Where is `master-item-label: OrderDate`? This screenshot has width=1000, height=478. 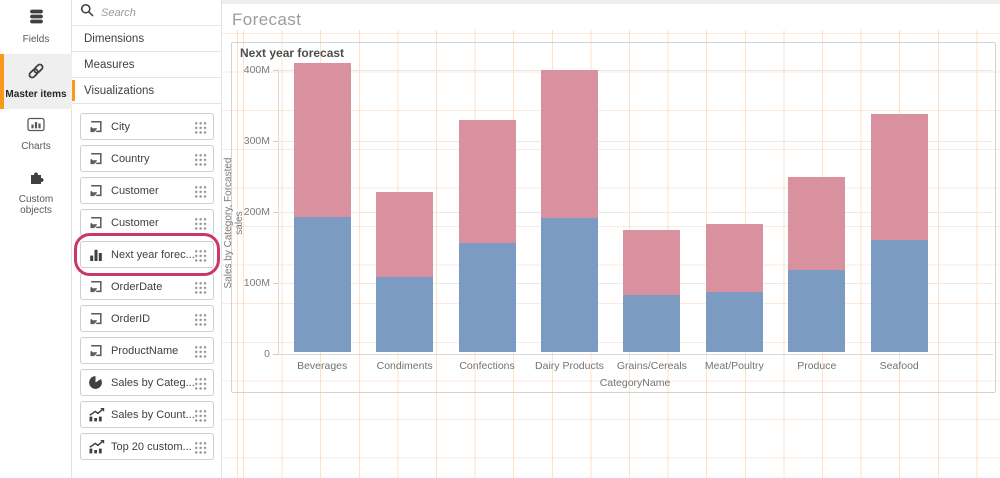
master-item-label: OrderDate is located at coordinates (137, 286).